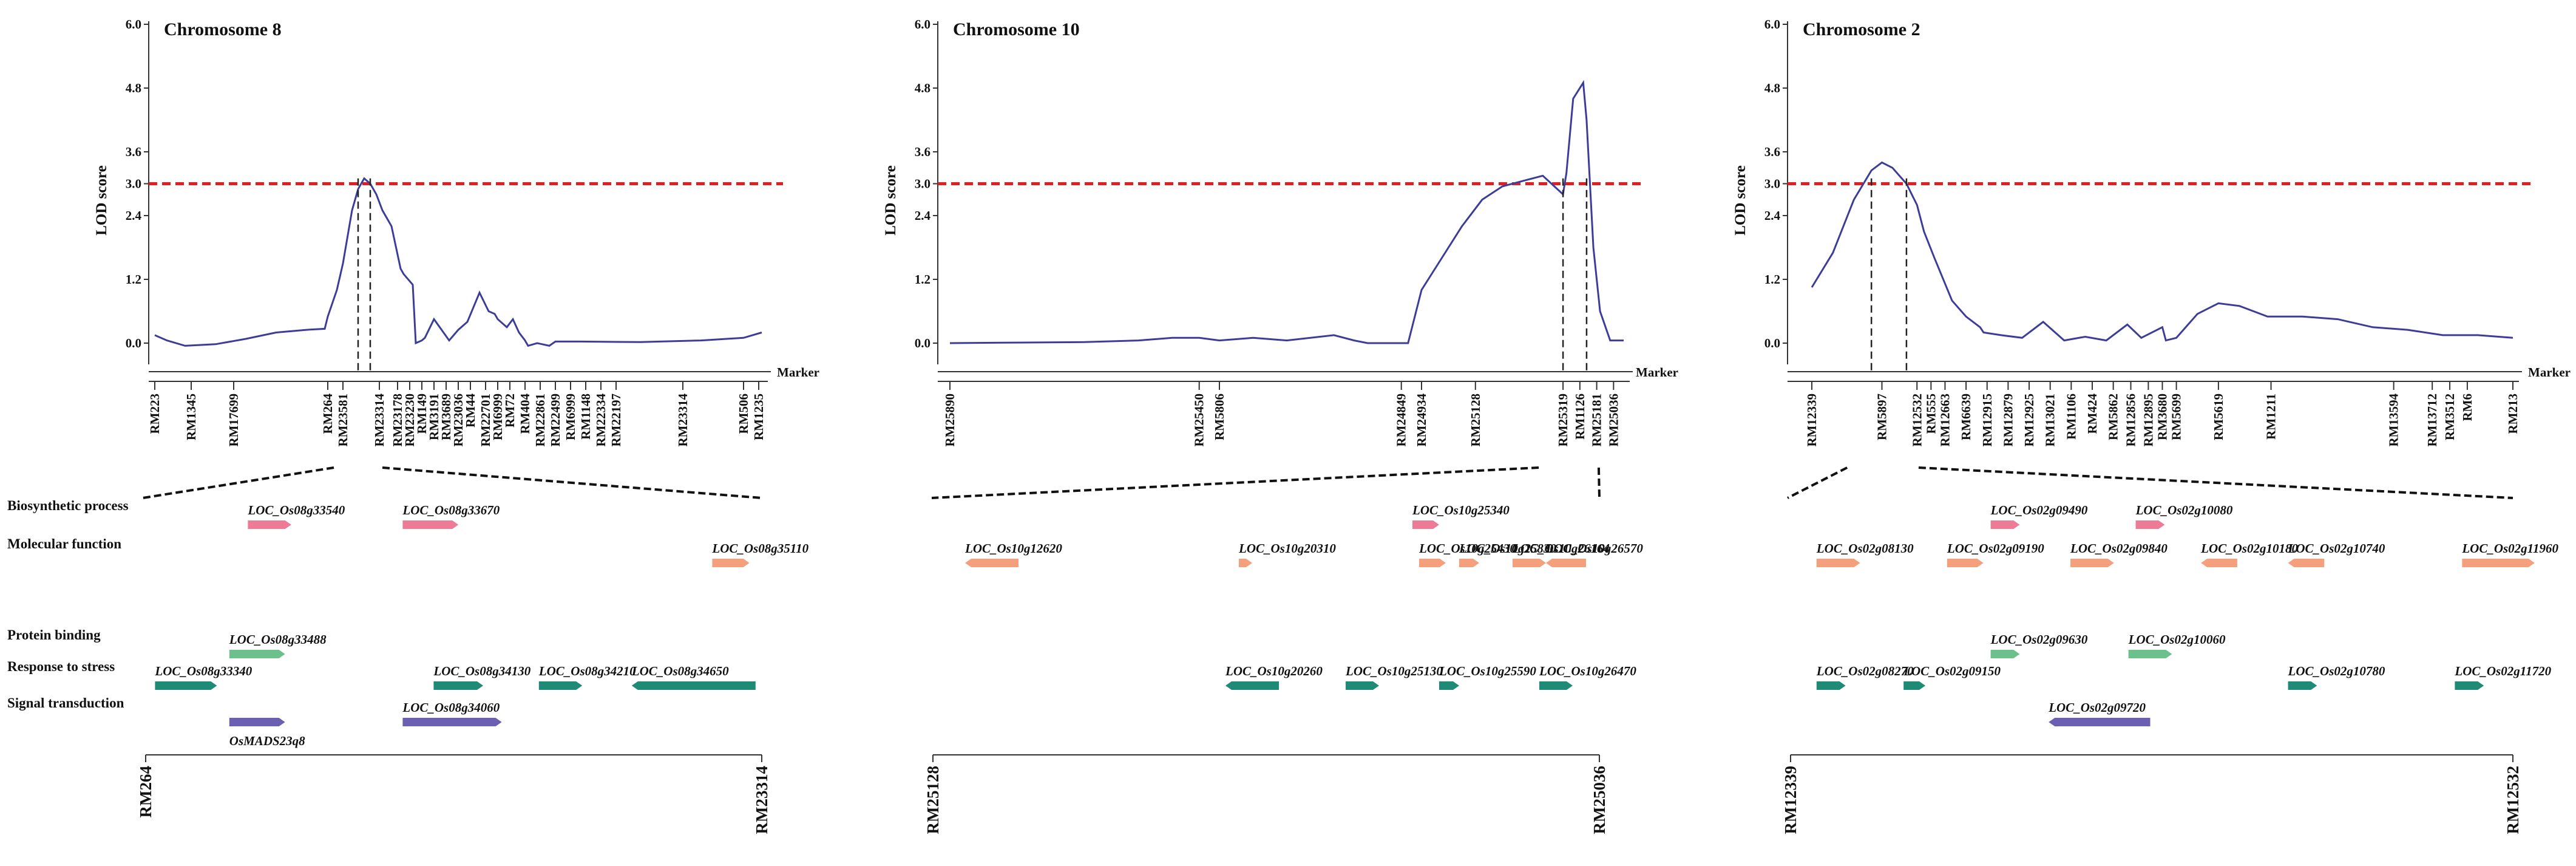 This screenshot has height=866, width=2576. I want to click on marker-label: RM6639, so click(1966, 417).